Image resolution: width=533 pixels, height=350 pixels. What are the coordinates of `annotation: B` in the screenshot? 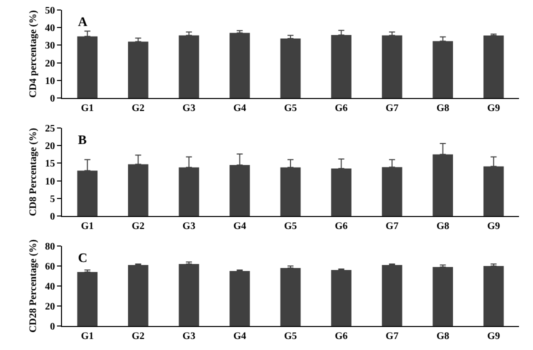 It's located at (82, 139).